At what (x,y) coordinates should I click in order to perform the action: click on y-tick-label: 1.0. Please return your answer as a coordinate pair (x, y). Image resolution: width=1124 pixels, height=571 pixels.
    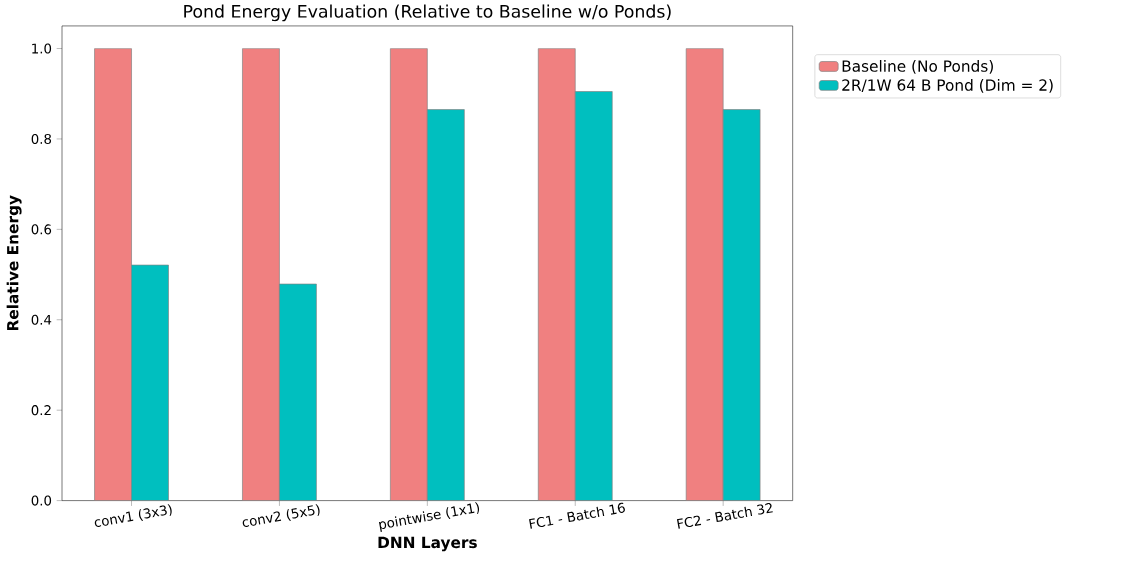
    Looking at the image, I should click on (42, 48).